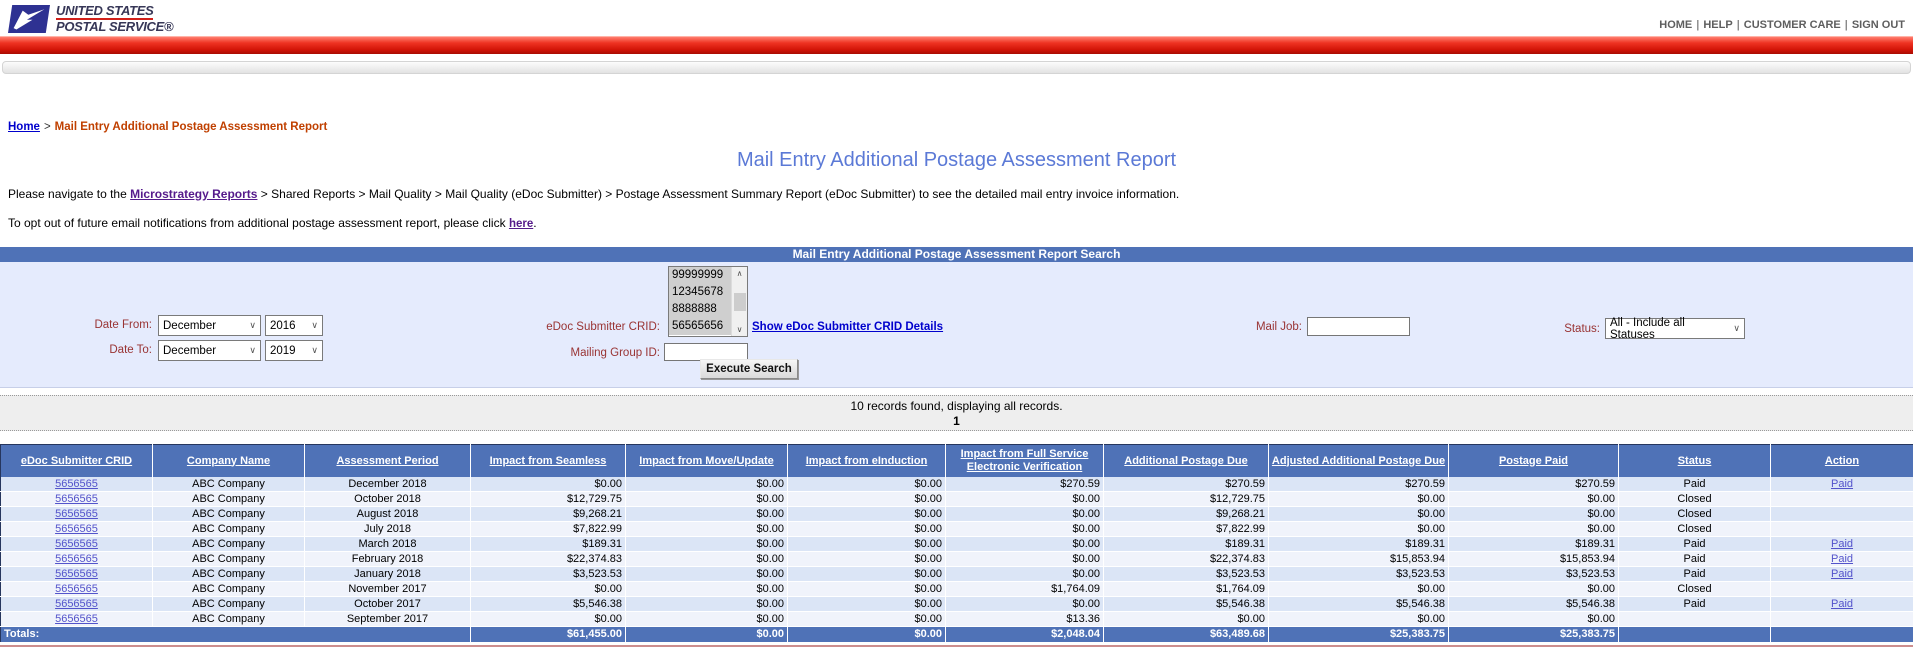 The image size is (1913, 651). What do you see at coordinates (1358, 589) in the screenshot?
I see `cell-adjusted-additional-postage-due: $0.00` at bounding box center [1358, 589].